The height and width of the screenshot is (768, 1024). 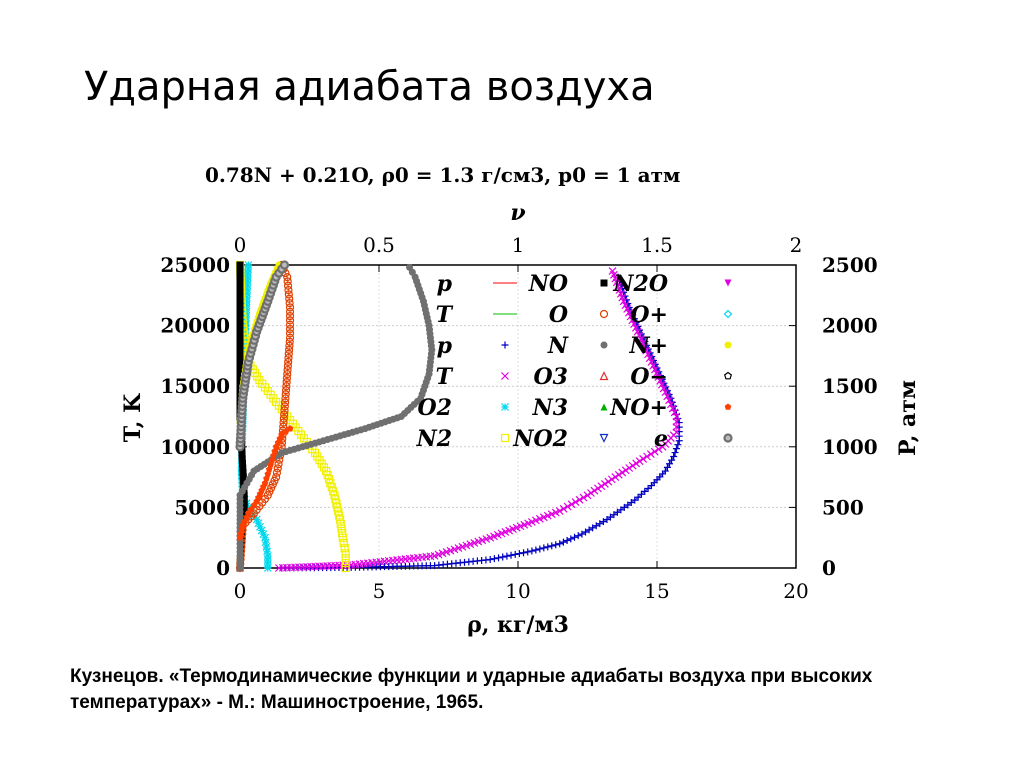 I want to click on y-axis-label: T, K, so click(x=133, y=417).